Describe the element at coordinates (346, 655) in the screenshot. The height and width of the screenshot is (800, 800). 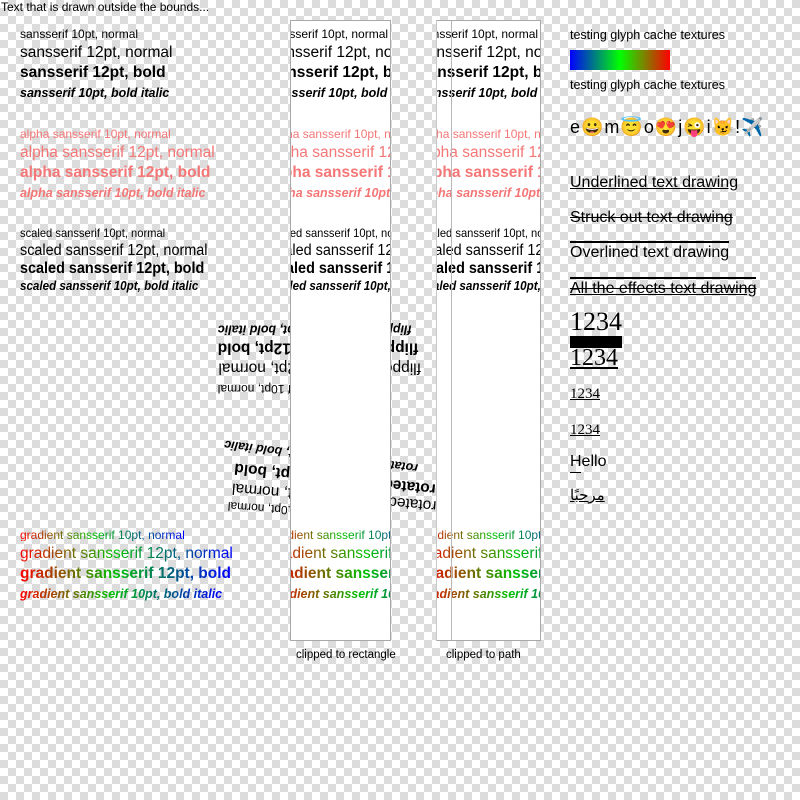
I see `clip-rect-label: clipped to rectangle` at that location.